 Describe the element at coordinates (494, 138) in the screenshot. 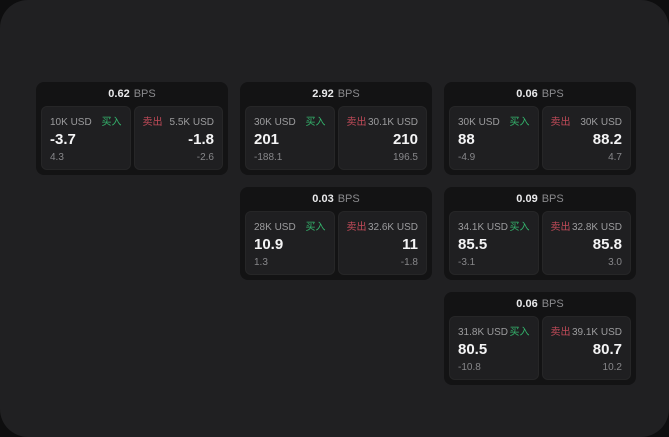

I see `buy-panel: 30K USD 买入 88 -4.9` at that location.